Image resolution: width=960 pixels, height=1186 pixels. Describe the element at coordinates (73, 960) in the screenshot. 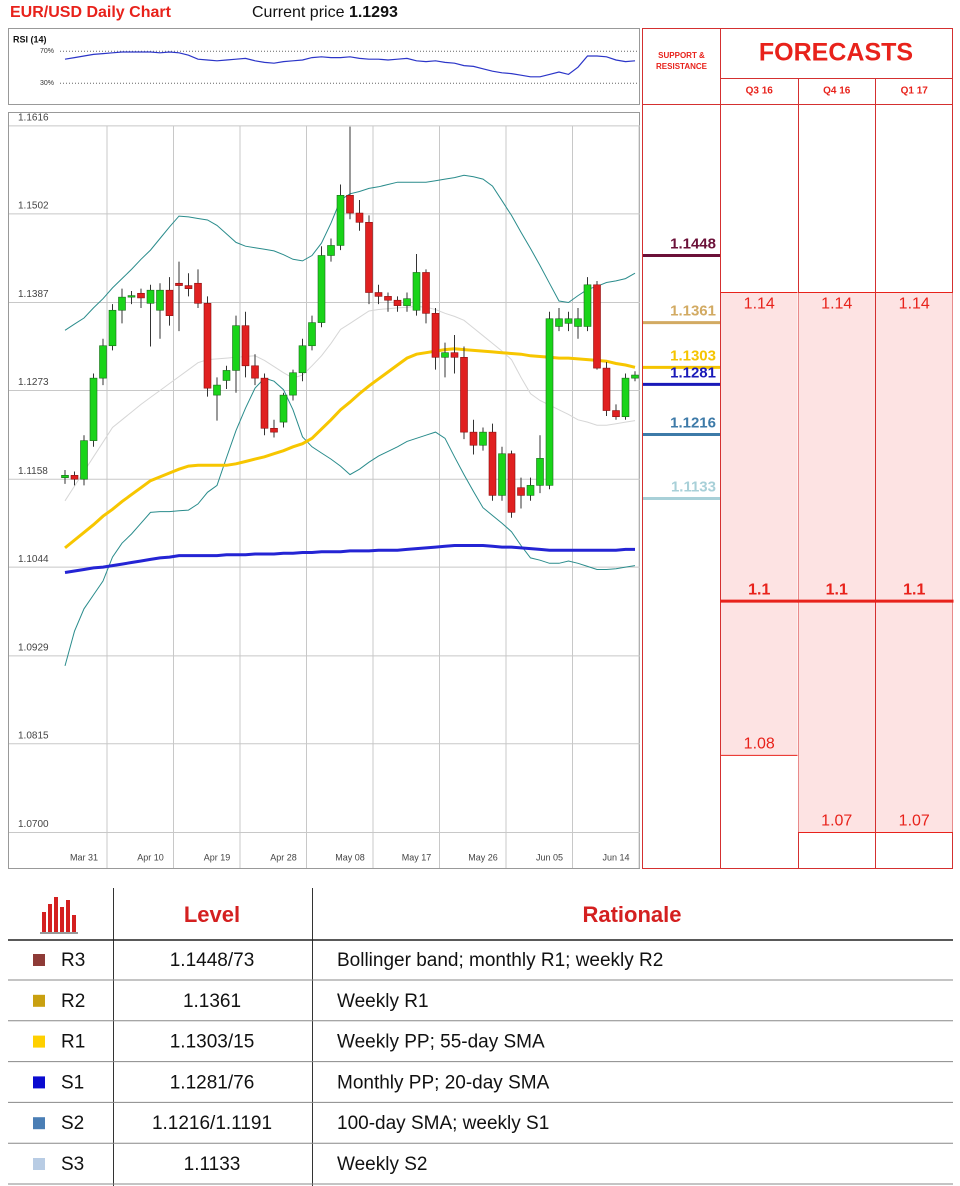

I see `level-code: R3` at that location.